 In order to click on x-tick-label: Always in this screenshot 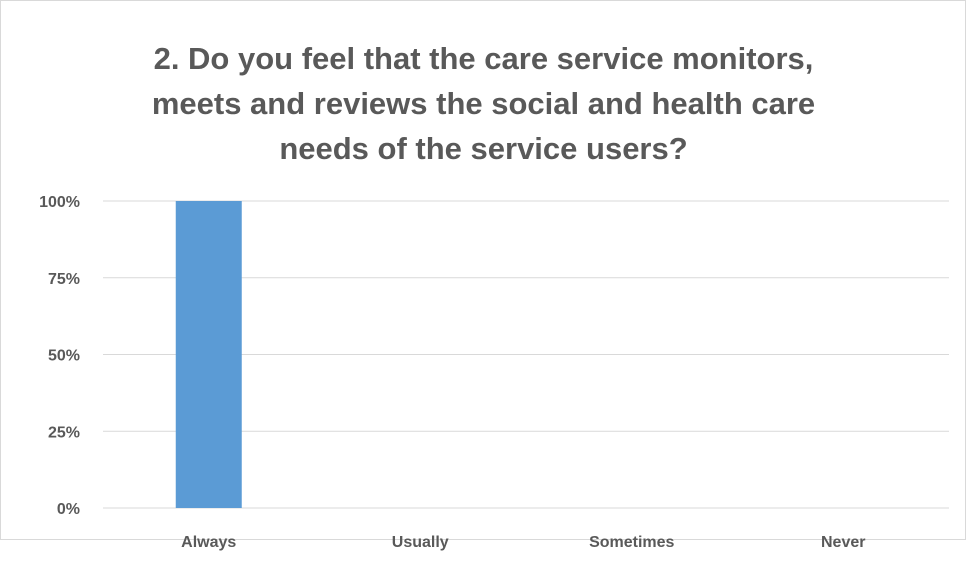, I will do `click(208, 542)`.